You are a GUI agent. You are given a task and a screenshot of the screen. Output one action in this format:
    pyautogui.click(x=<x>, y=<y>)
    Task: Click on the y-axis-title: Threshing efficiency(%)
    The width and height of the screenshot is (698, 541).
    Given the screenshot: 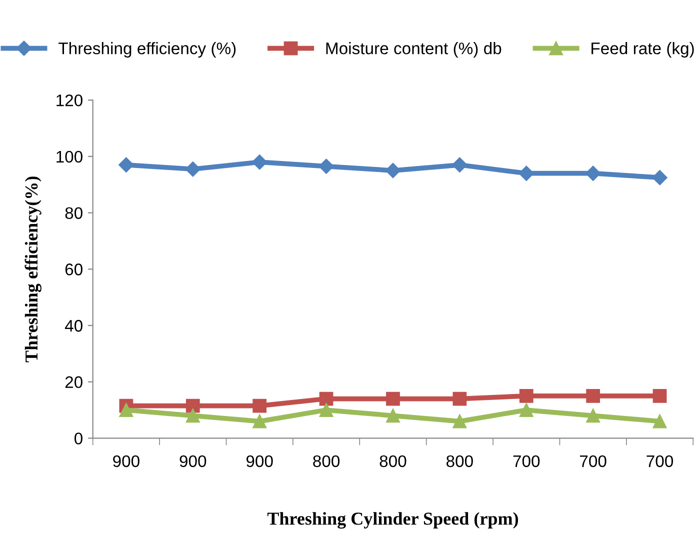 What is the action you would take?
    pyautogui.click(x=33, y=269)
    